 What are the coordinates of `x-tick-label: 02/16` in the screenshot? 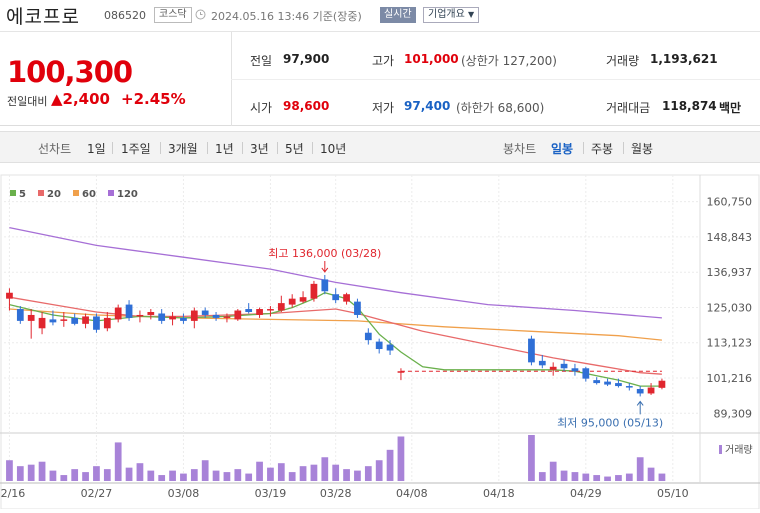 It's located at (12, 493).